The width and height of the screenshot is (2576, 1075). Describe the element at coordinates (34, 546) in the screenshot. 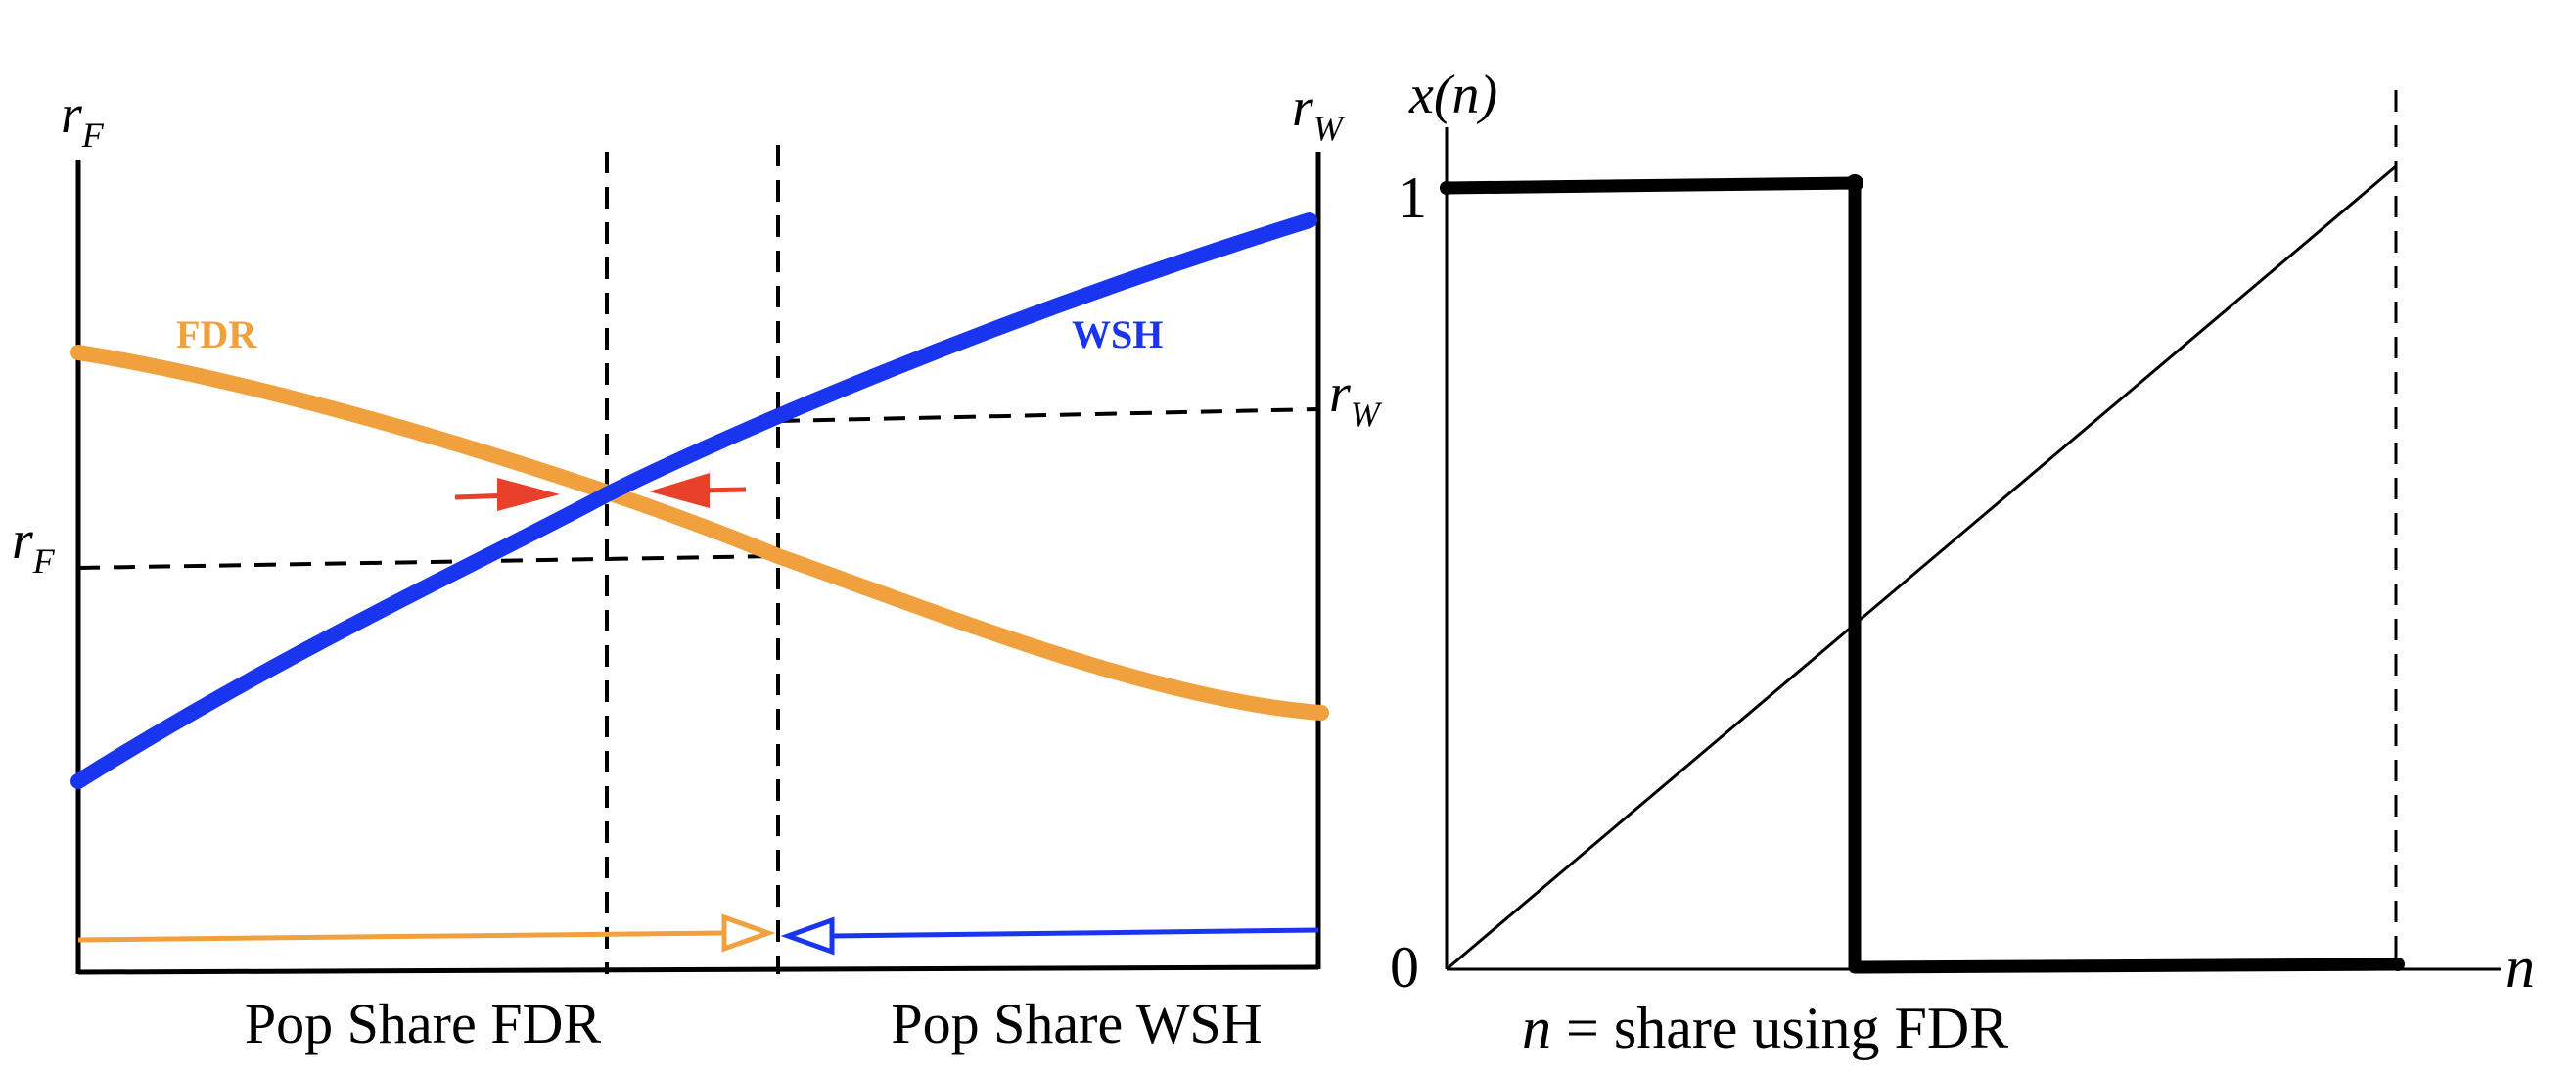

I see `rf-marker-label: rF` at that location.